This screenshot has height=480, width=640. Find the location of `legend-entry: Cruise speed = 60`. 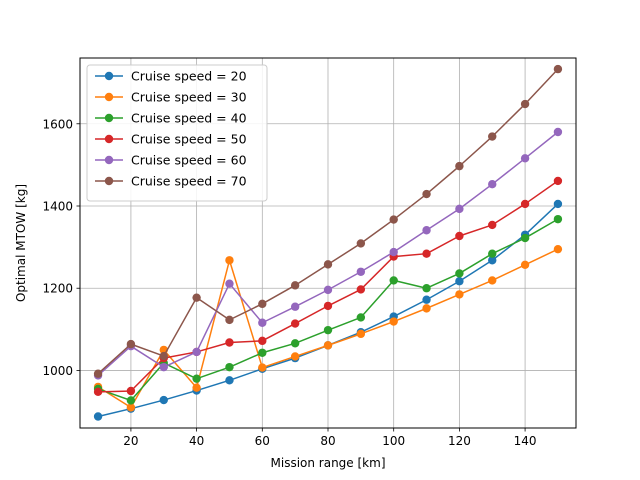

legend-entry: Cruise speed = 60 is located at coordinates (171, 160).